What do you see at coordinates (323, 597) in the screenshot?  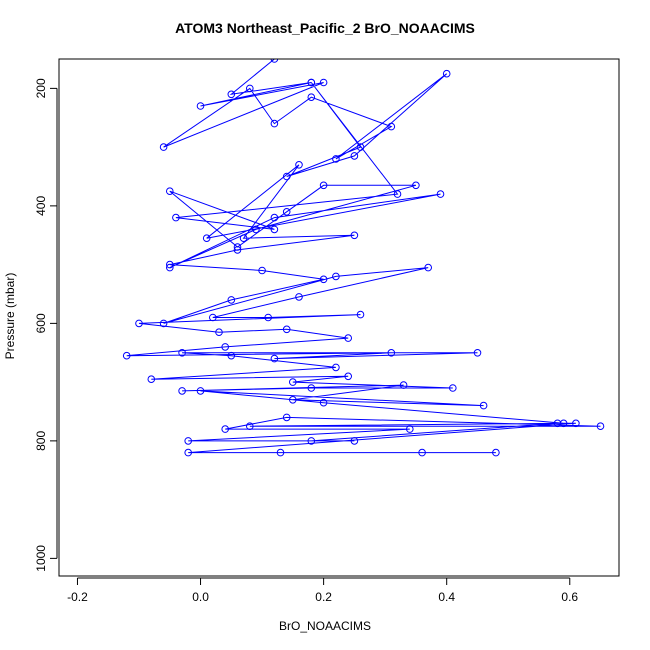 I see `x-tick-label: 0.2` at bounding box center [323, 597].